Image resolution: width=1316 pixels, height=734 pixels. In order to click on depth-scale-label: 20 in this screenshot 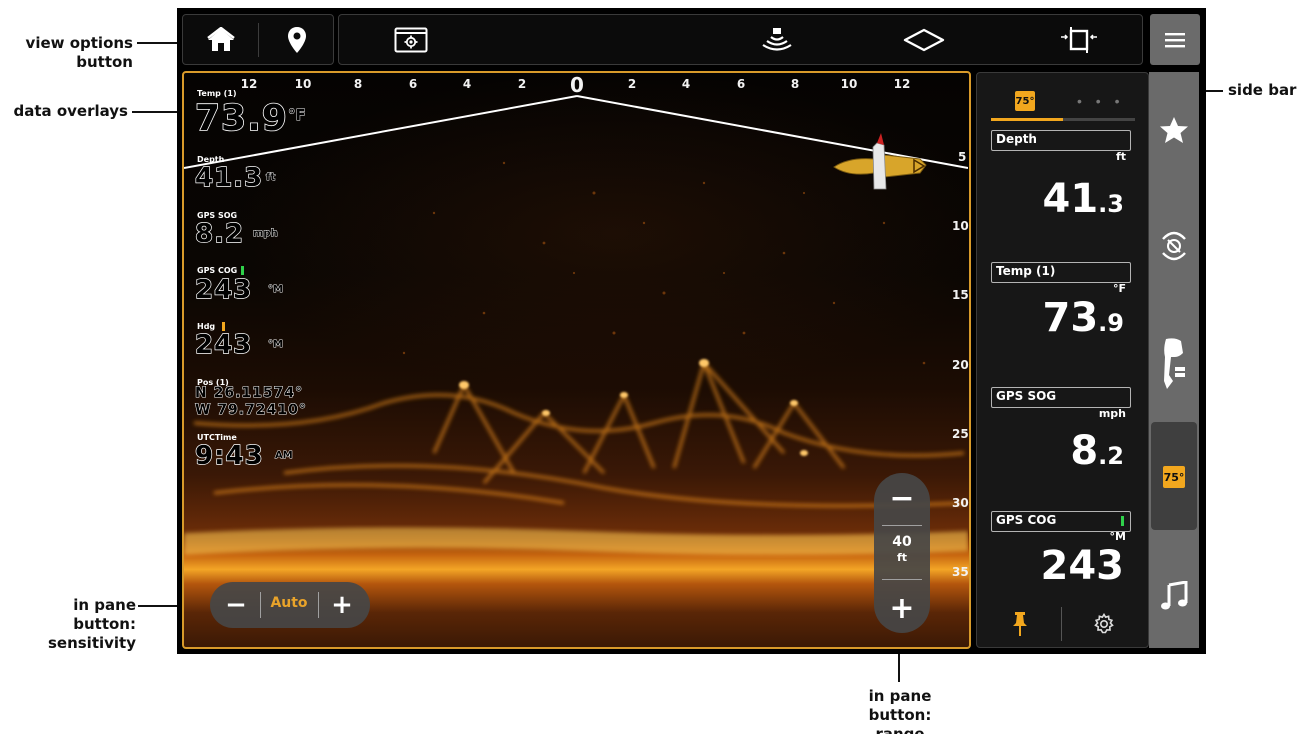, I will do `click(960, 365)`.